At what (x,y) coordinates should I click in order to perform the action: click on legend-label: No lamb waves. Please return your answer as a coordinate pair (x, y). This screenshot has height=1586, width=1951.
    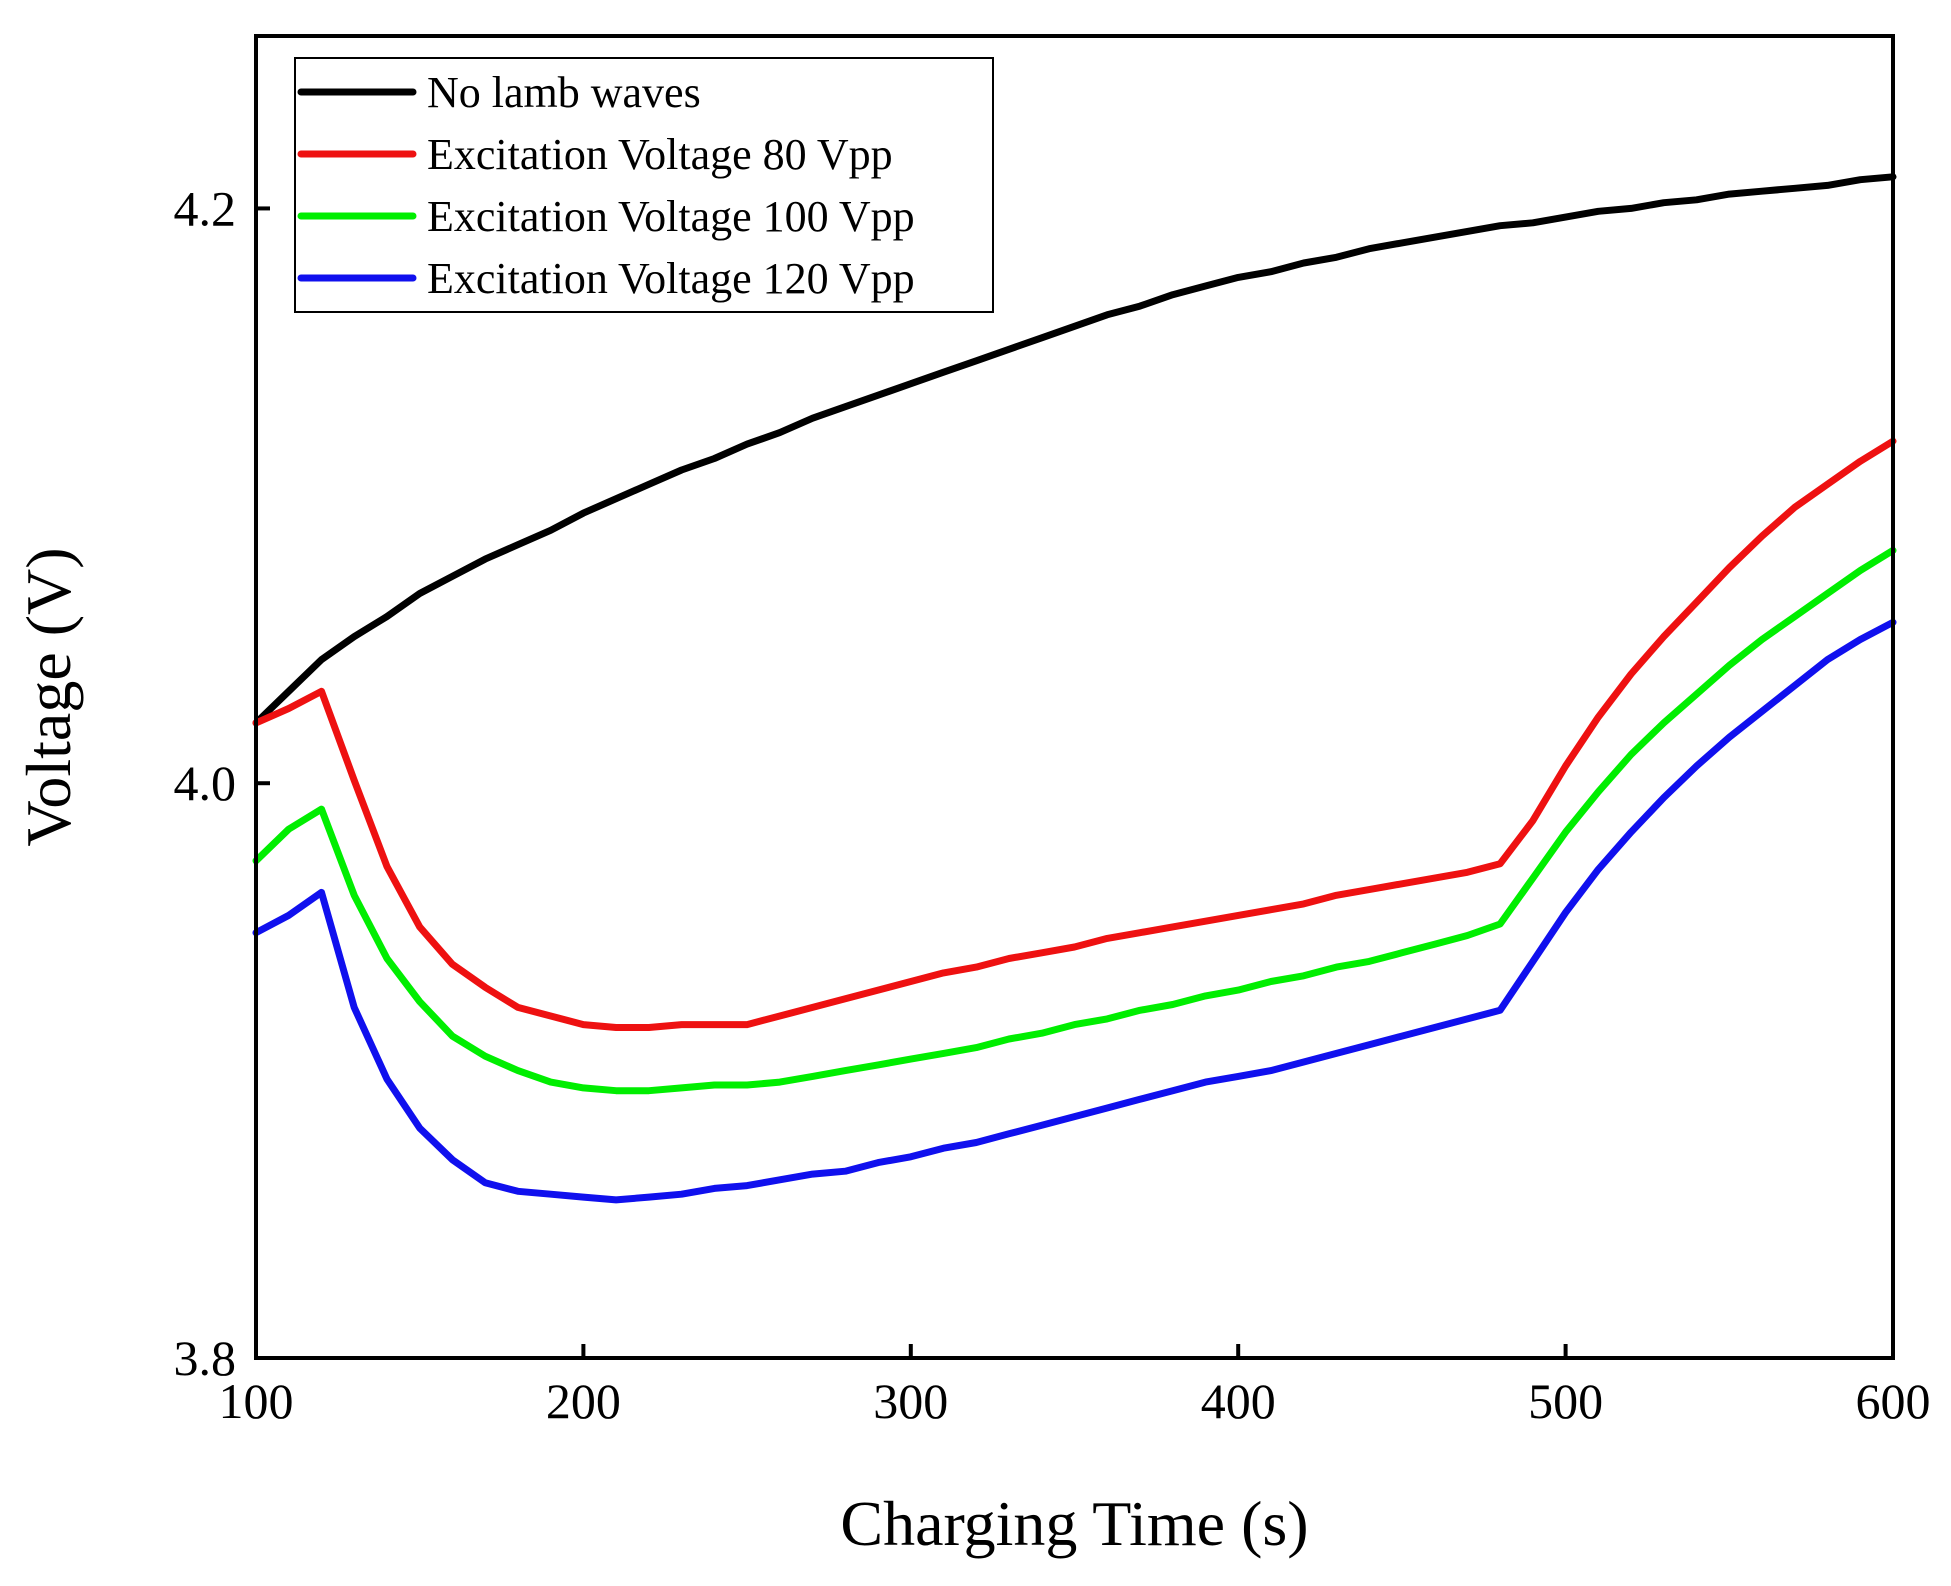
    Looking at the image, I should click on (564, 92).